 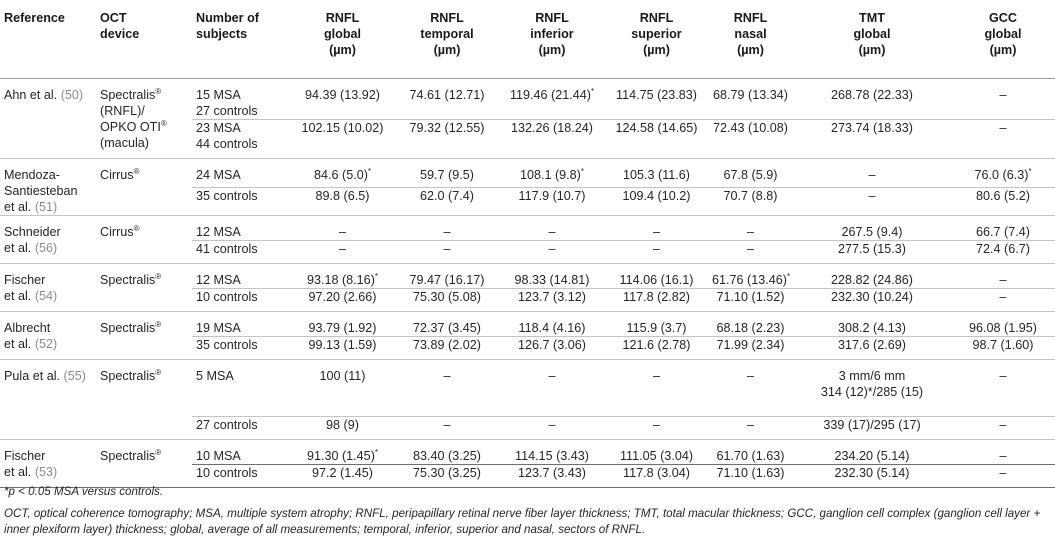 What do you see at coordinates (342, 128) in the screenshot?
I see `value-line: 102.15 (10.02)` at bounding box center [342, 128].